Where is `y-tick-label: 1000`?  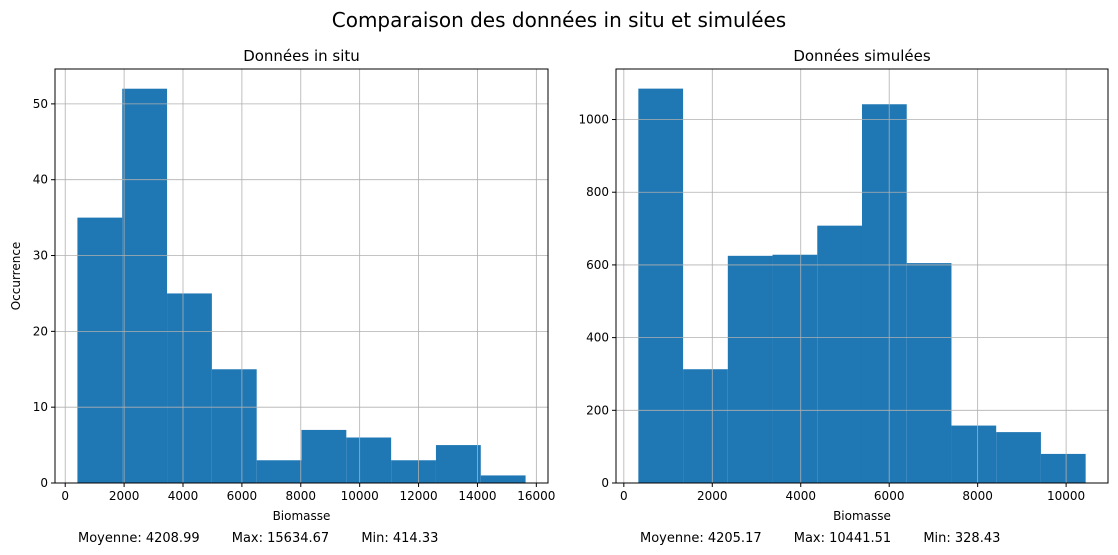 y-tick-label: 1000 is located at coordinates (593, 120).